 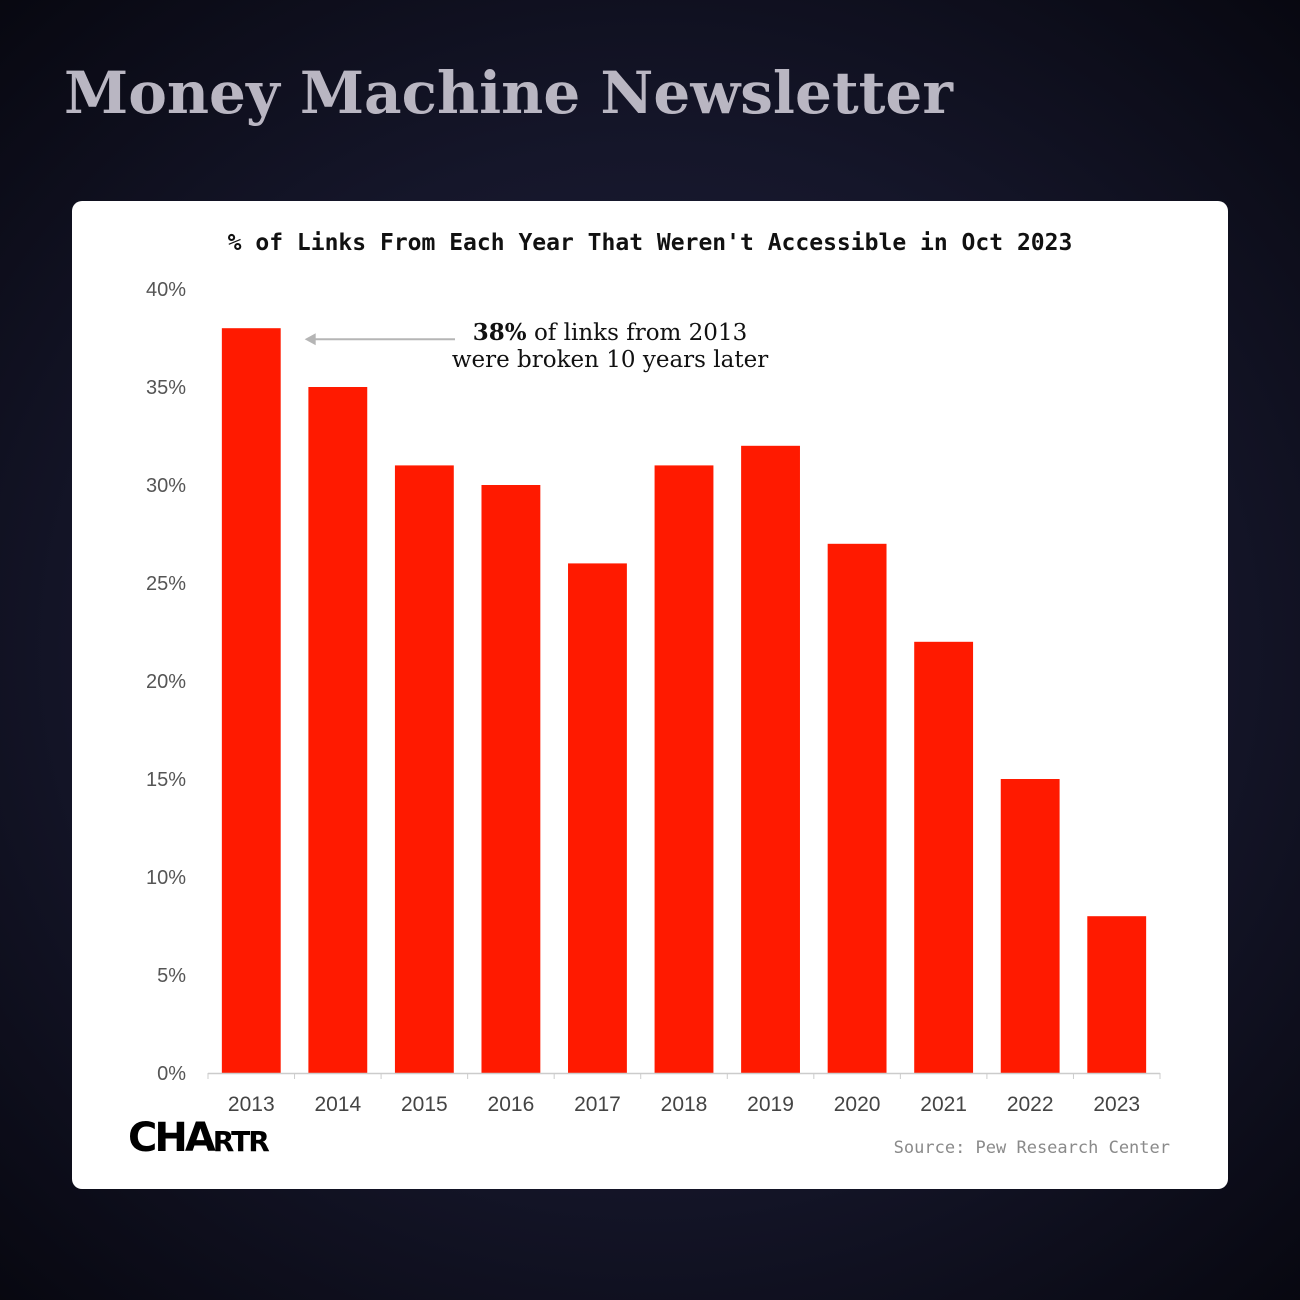 What do you see at coordinates (610, 360) in the screenshot?
I see `annotation-line-2: were broken 10 years later` at bounding box center [610, 360].